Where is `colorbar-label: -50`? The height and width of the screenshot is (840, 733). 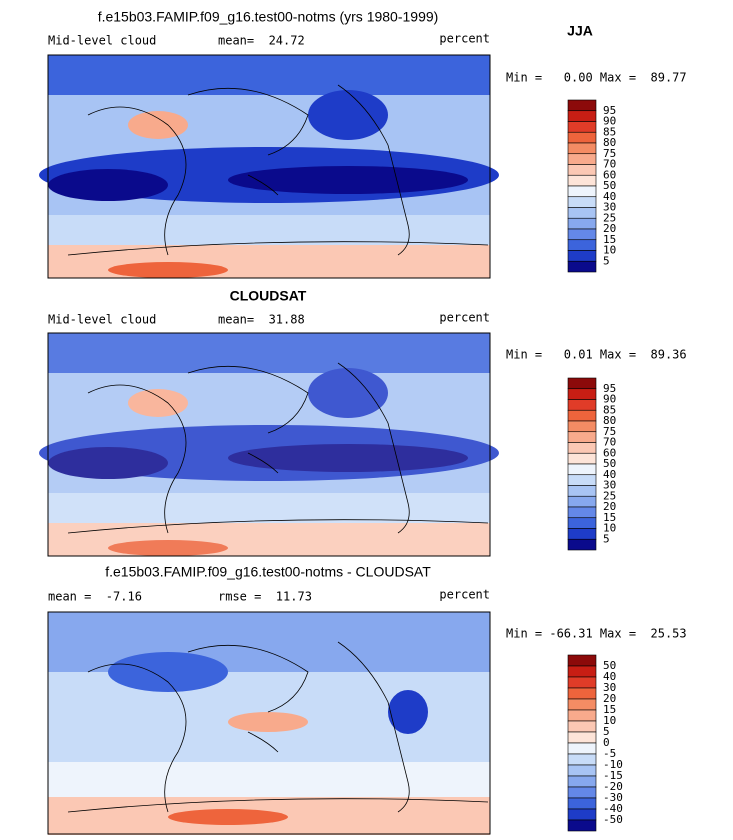 colorbar-label: -50 is located at coordinates (613, 819).